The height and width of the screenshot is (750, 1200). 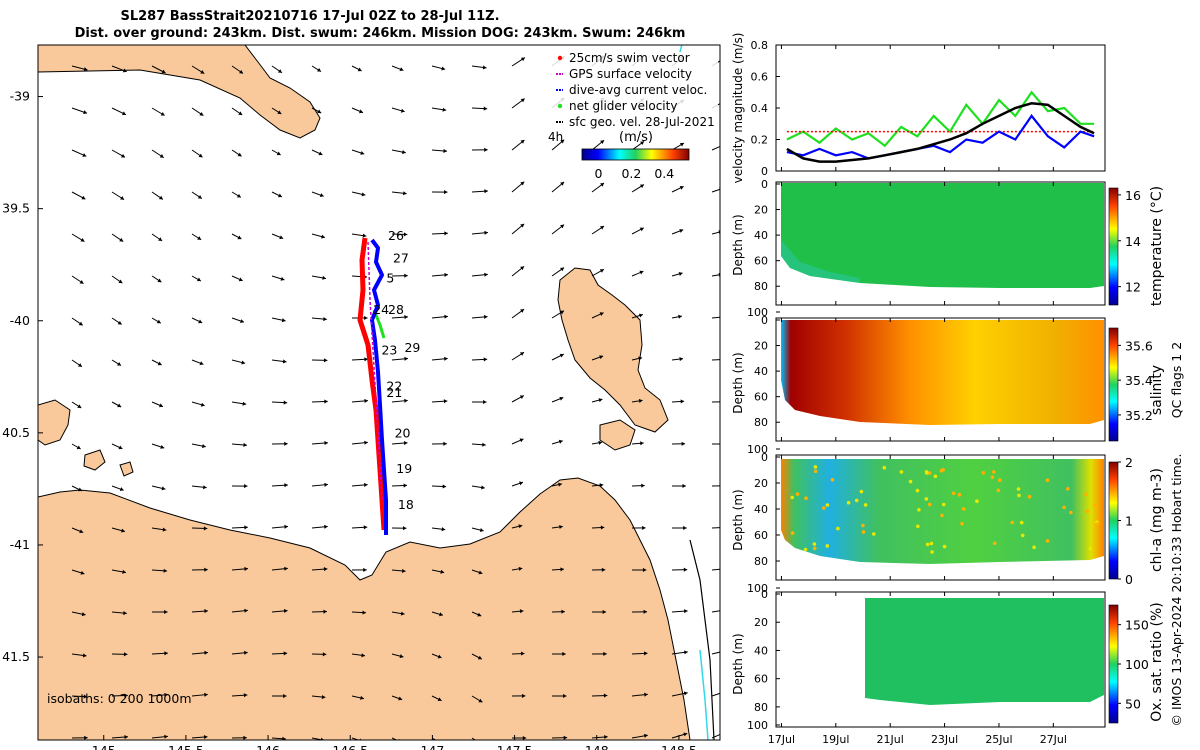 What do you see at coordinates (761, 235) in the screenshot?
I see `depth-tick-label: 40` at bounding box center [761, 235].